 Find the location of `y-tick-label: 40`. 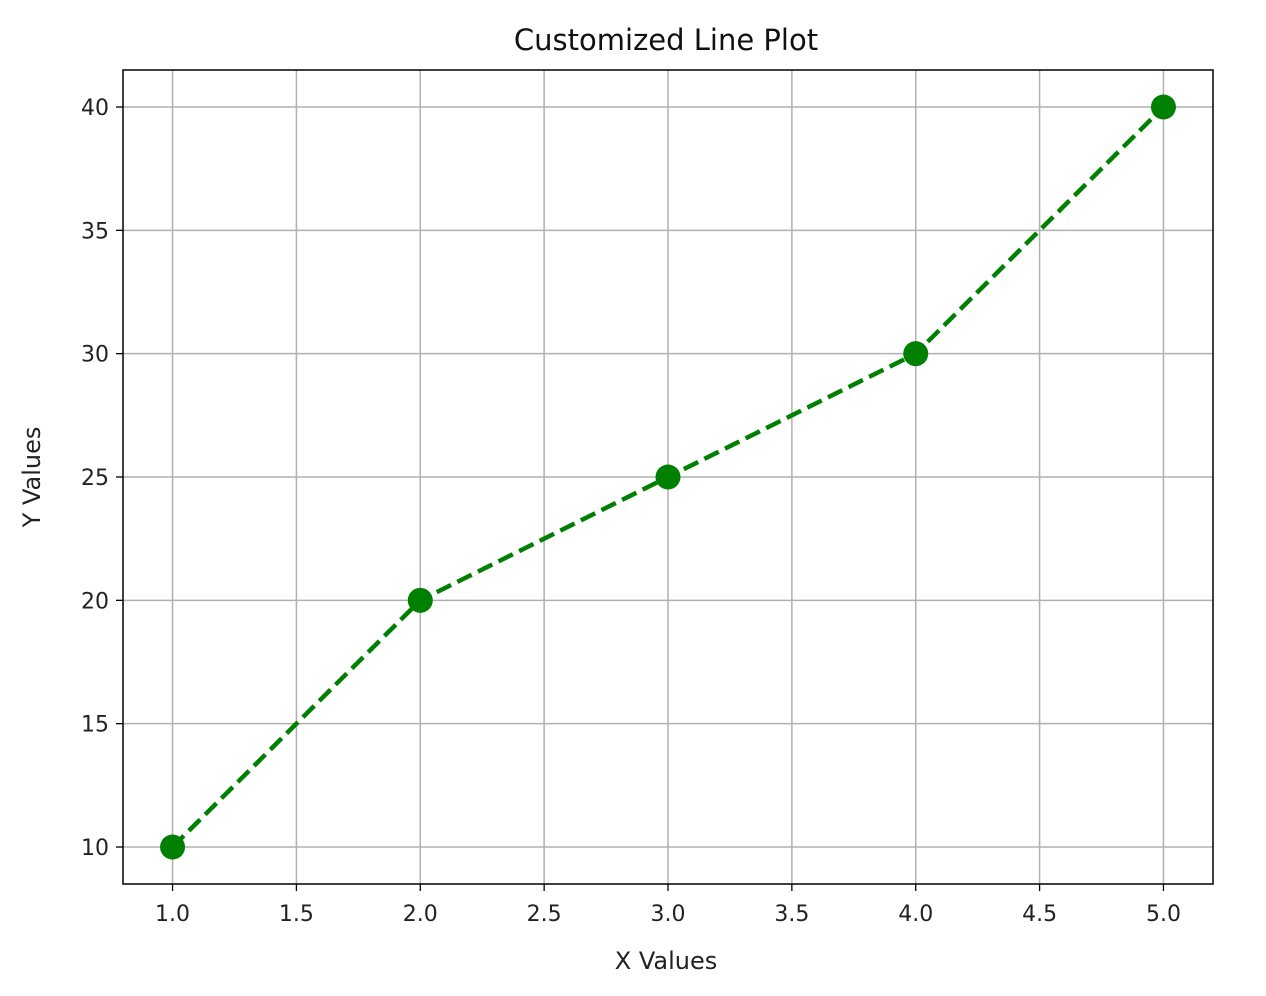

y-tick-label: 40 is located at coordinates (95, 108).